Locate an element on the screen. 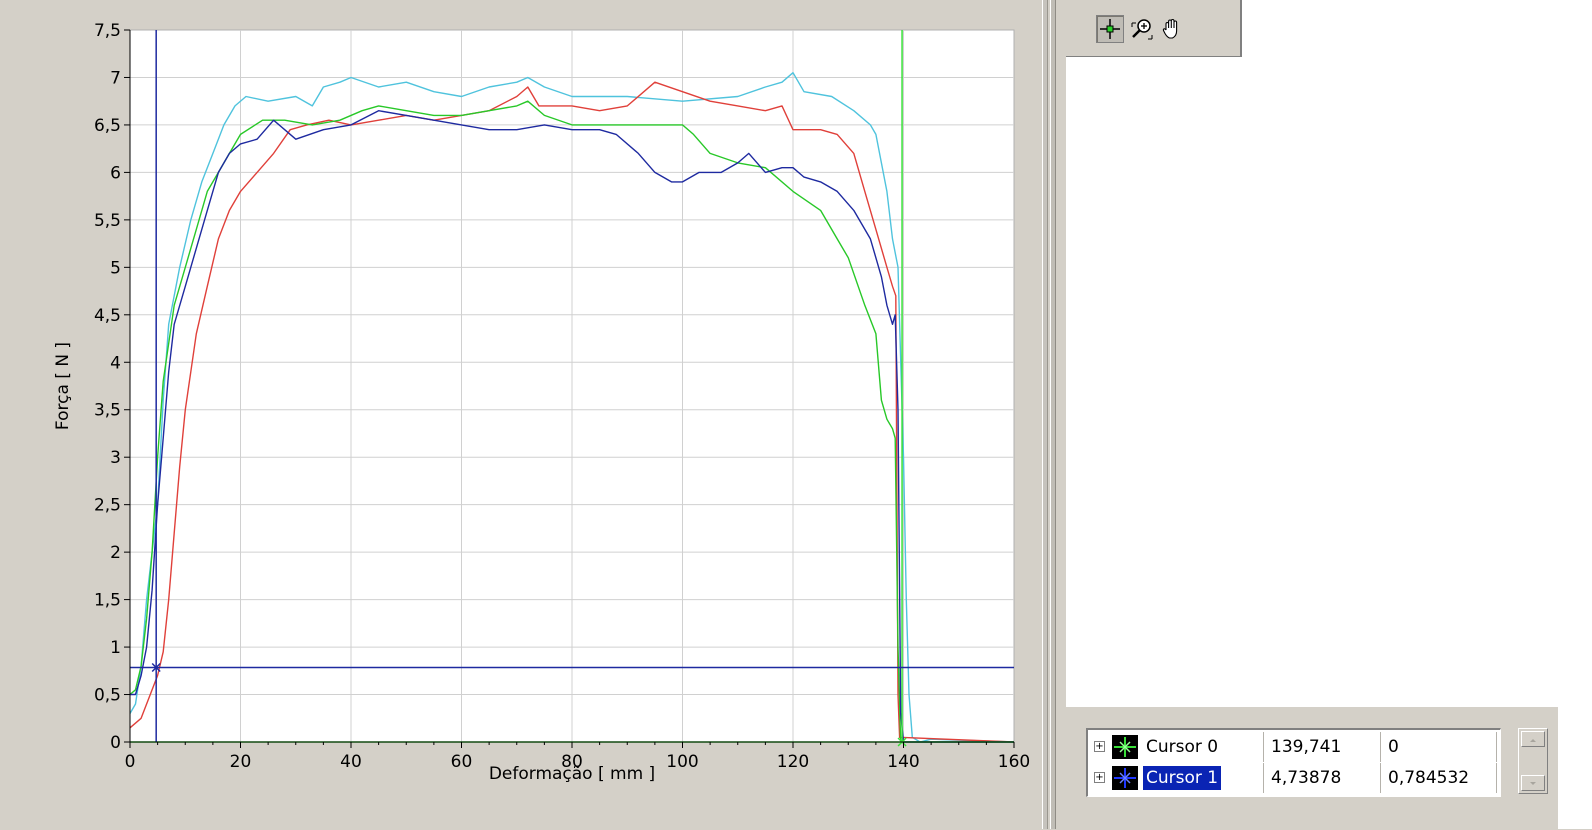  crosshair-icon is located at coordinates (1110, 29).